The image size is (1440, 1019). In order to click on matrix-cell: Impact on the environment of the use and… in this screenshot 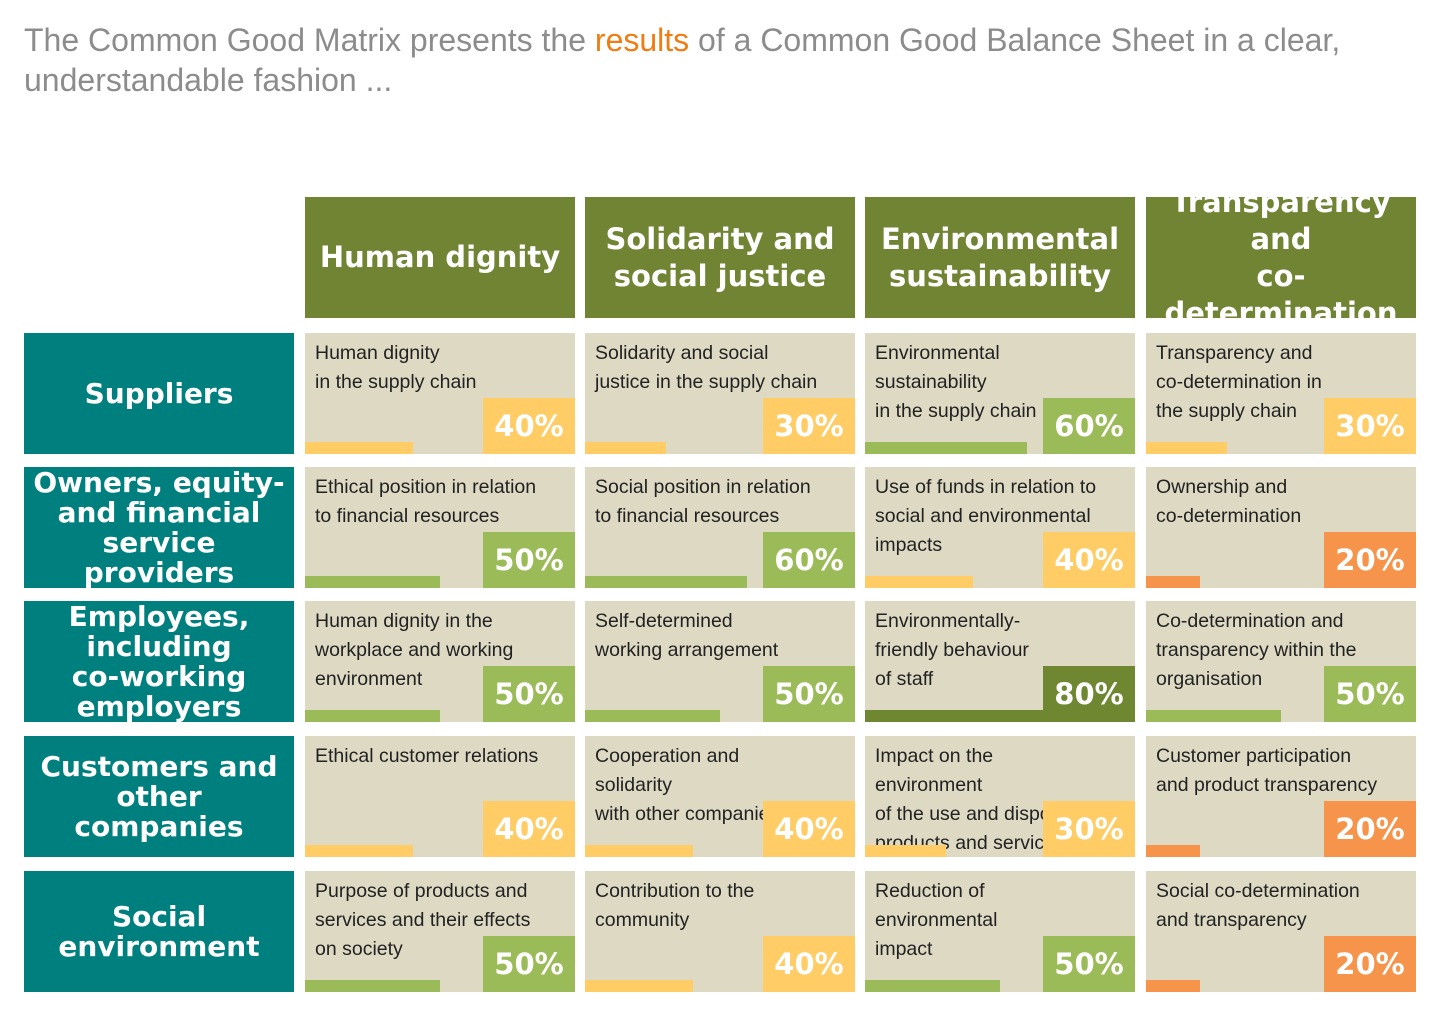, I will do `click(1000, 796)`.